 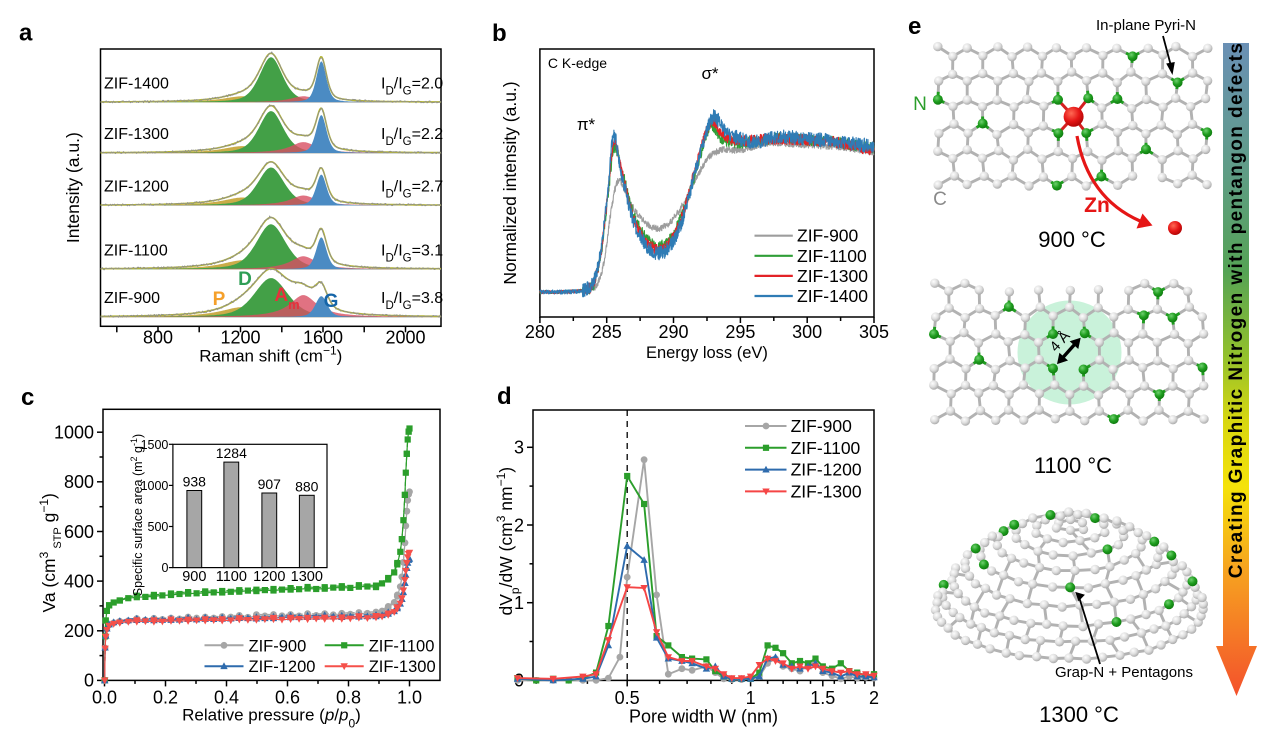 I want to click on svg-text: ID/IG=3.8, so click(x=412, y=301).